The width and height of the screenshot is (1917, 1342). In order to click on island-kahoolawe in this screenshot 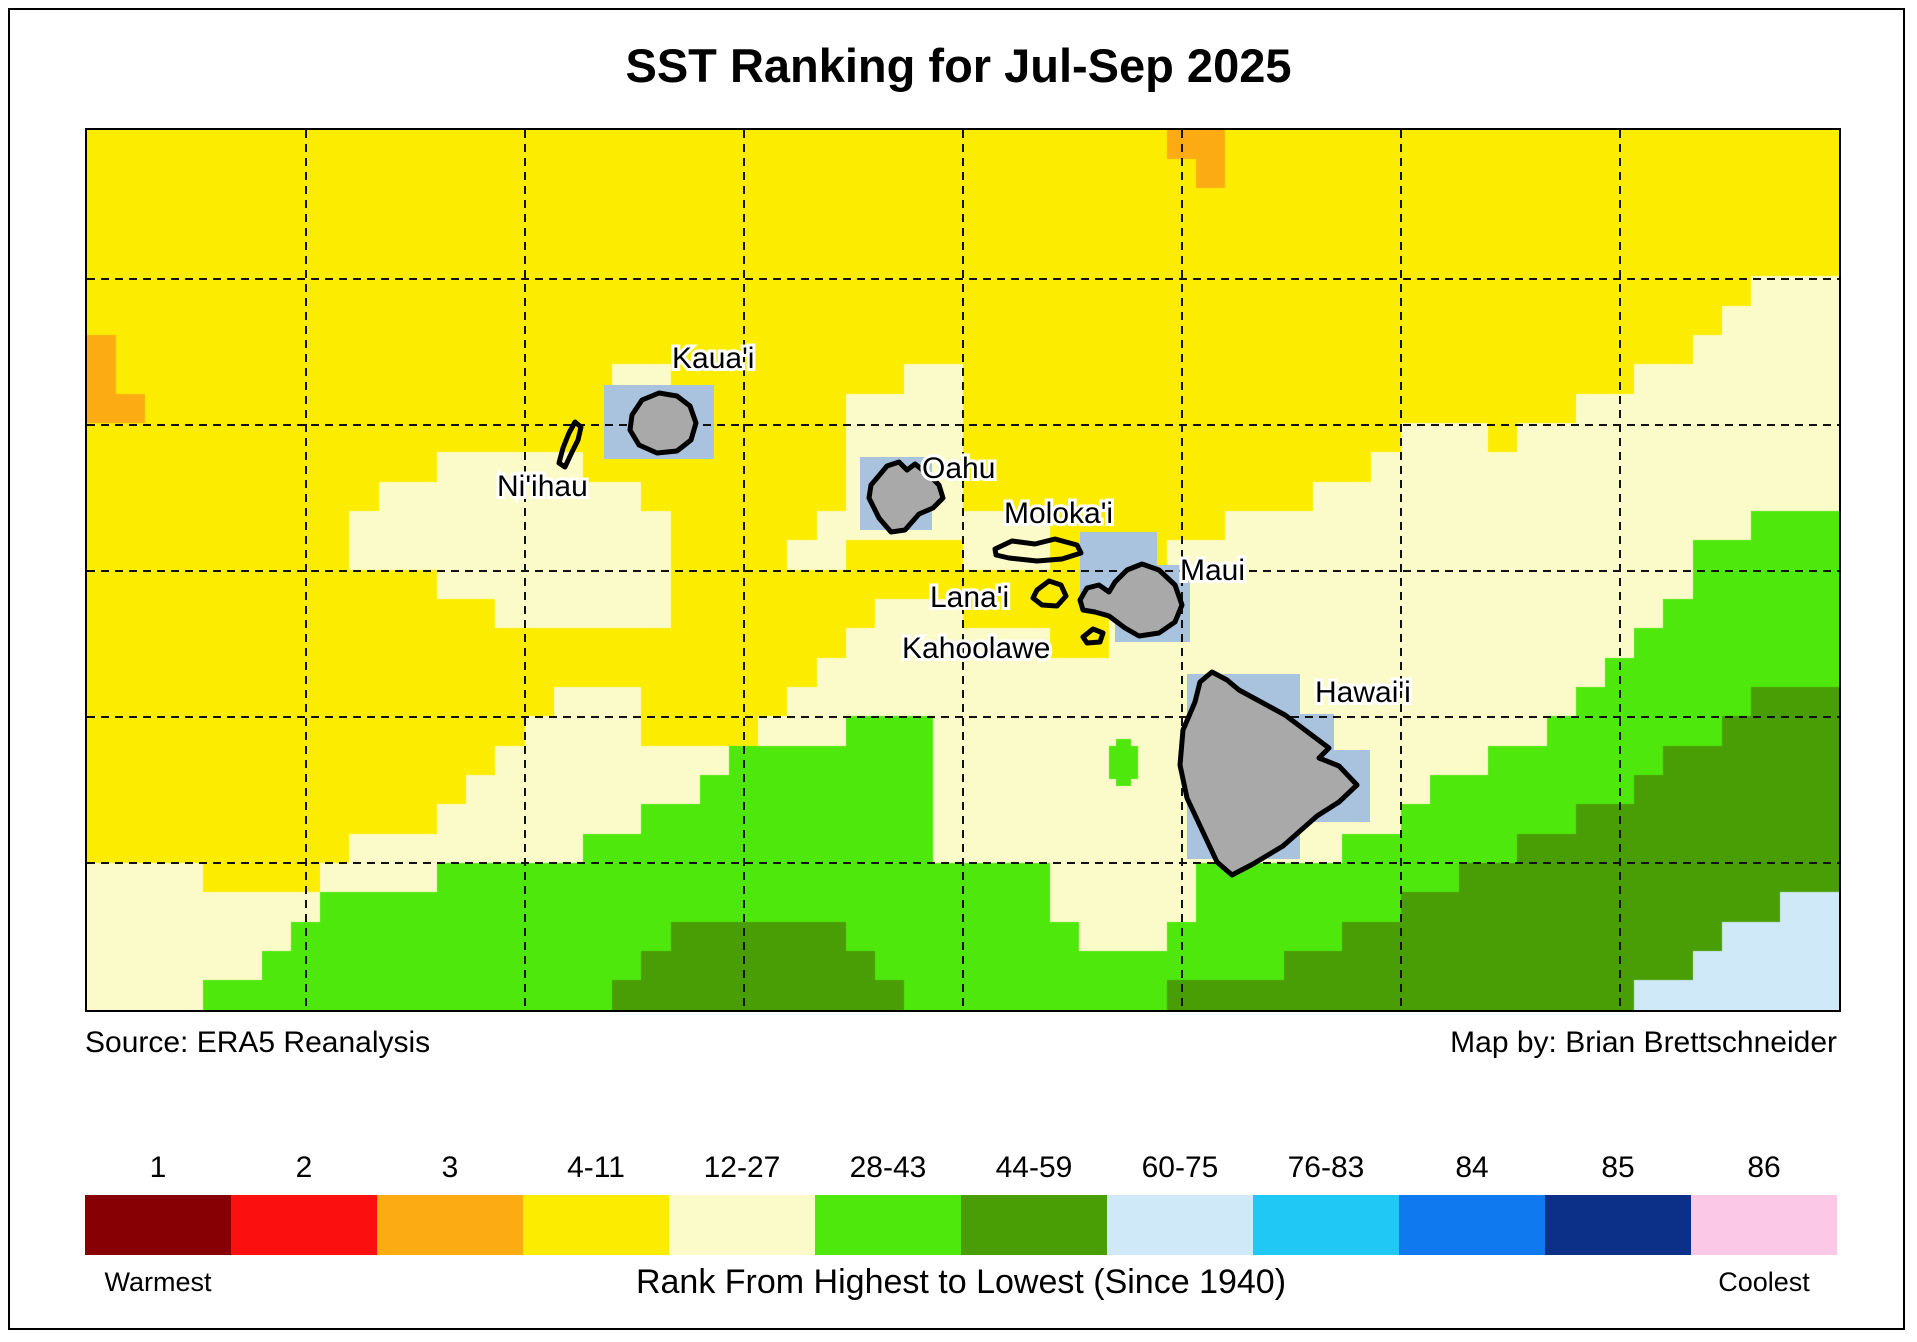, I will do `click(1093, 636)`.